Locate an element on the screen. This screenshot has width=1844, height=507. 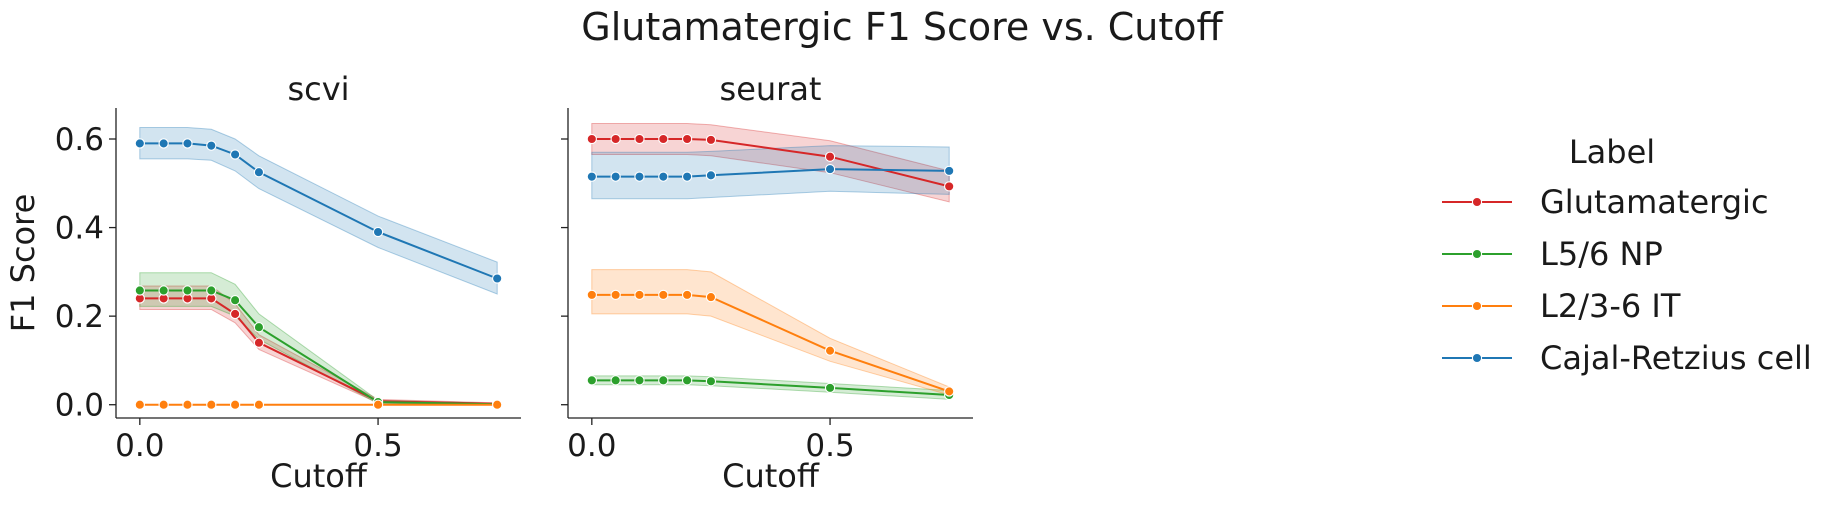
x-tick-label-seurat: 0.5 is located at coordinates (829, 446).